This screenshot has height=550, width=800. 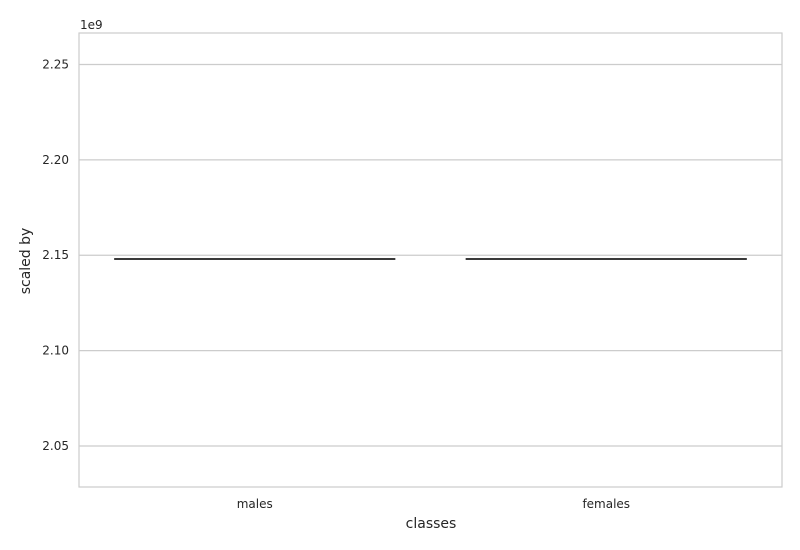 I want to click on y-tick-label: 2.10, so click(x=55, y=351).